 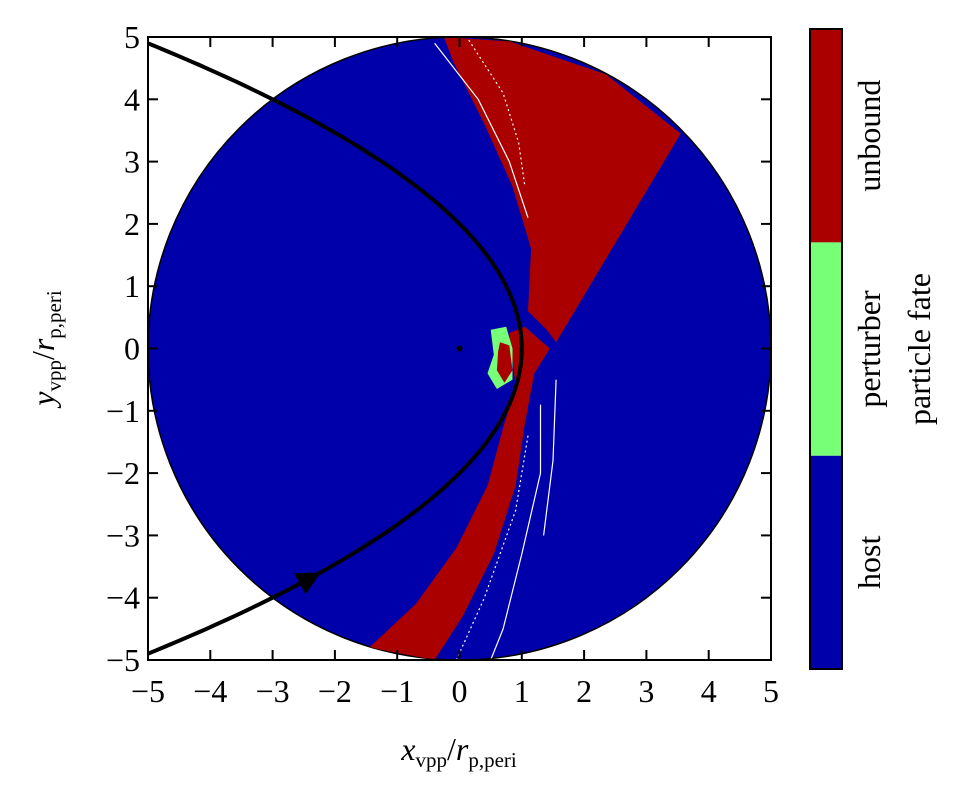 I want to click on host-center-marker, so click(x=459, y=348).